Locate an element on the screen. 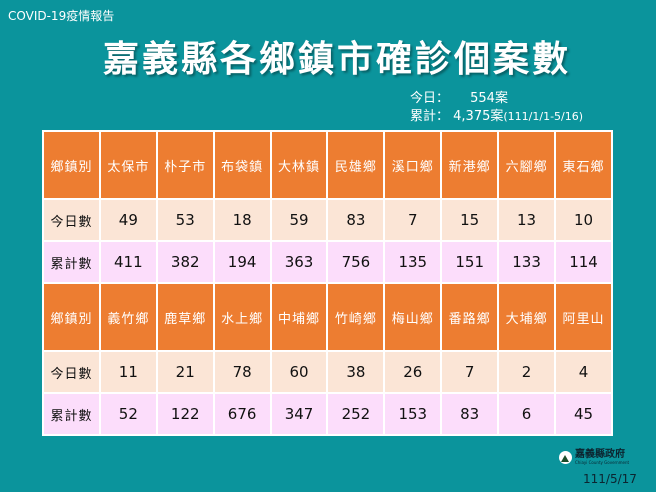 Image resolution: width=656 pixels, height=492 pixels. town-name: 太保市 is located at coordinates (128, 165).